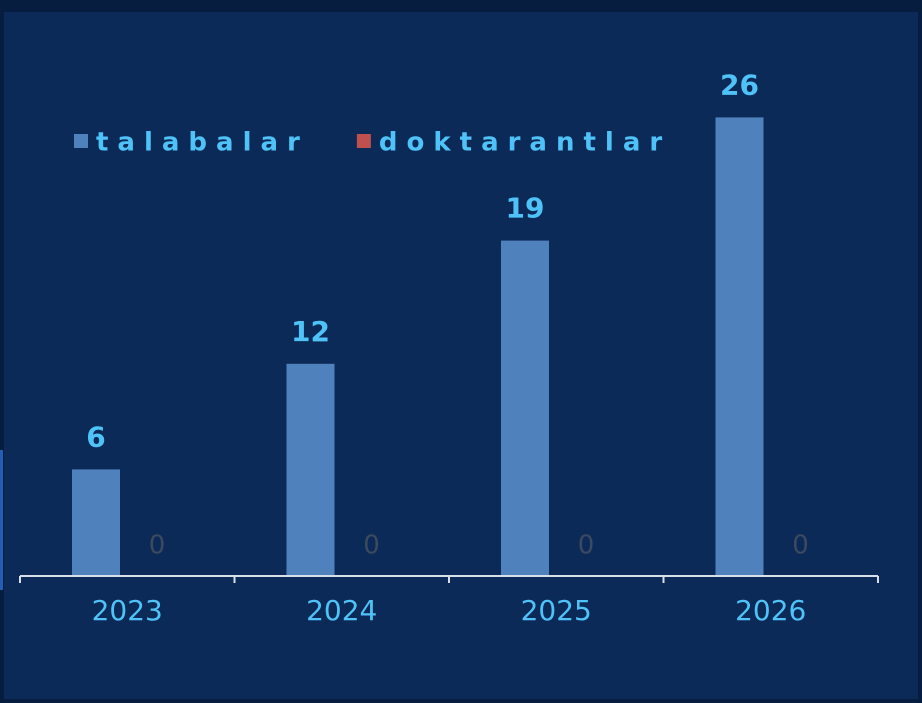  I want to click on x-tick-label: 2023, so click(127, 610).